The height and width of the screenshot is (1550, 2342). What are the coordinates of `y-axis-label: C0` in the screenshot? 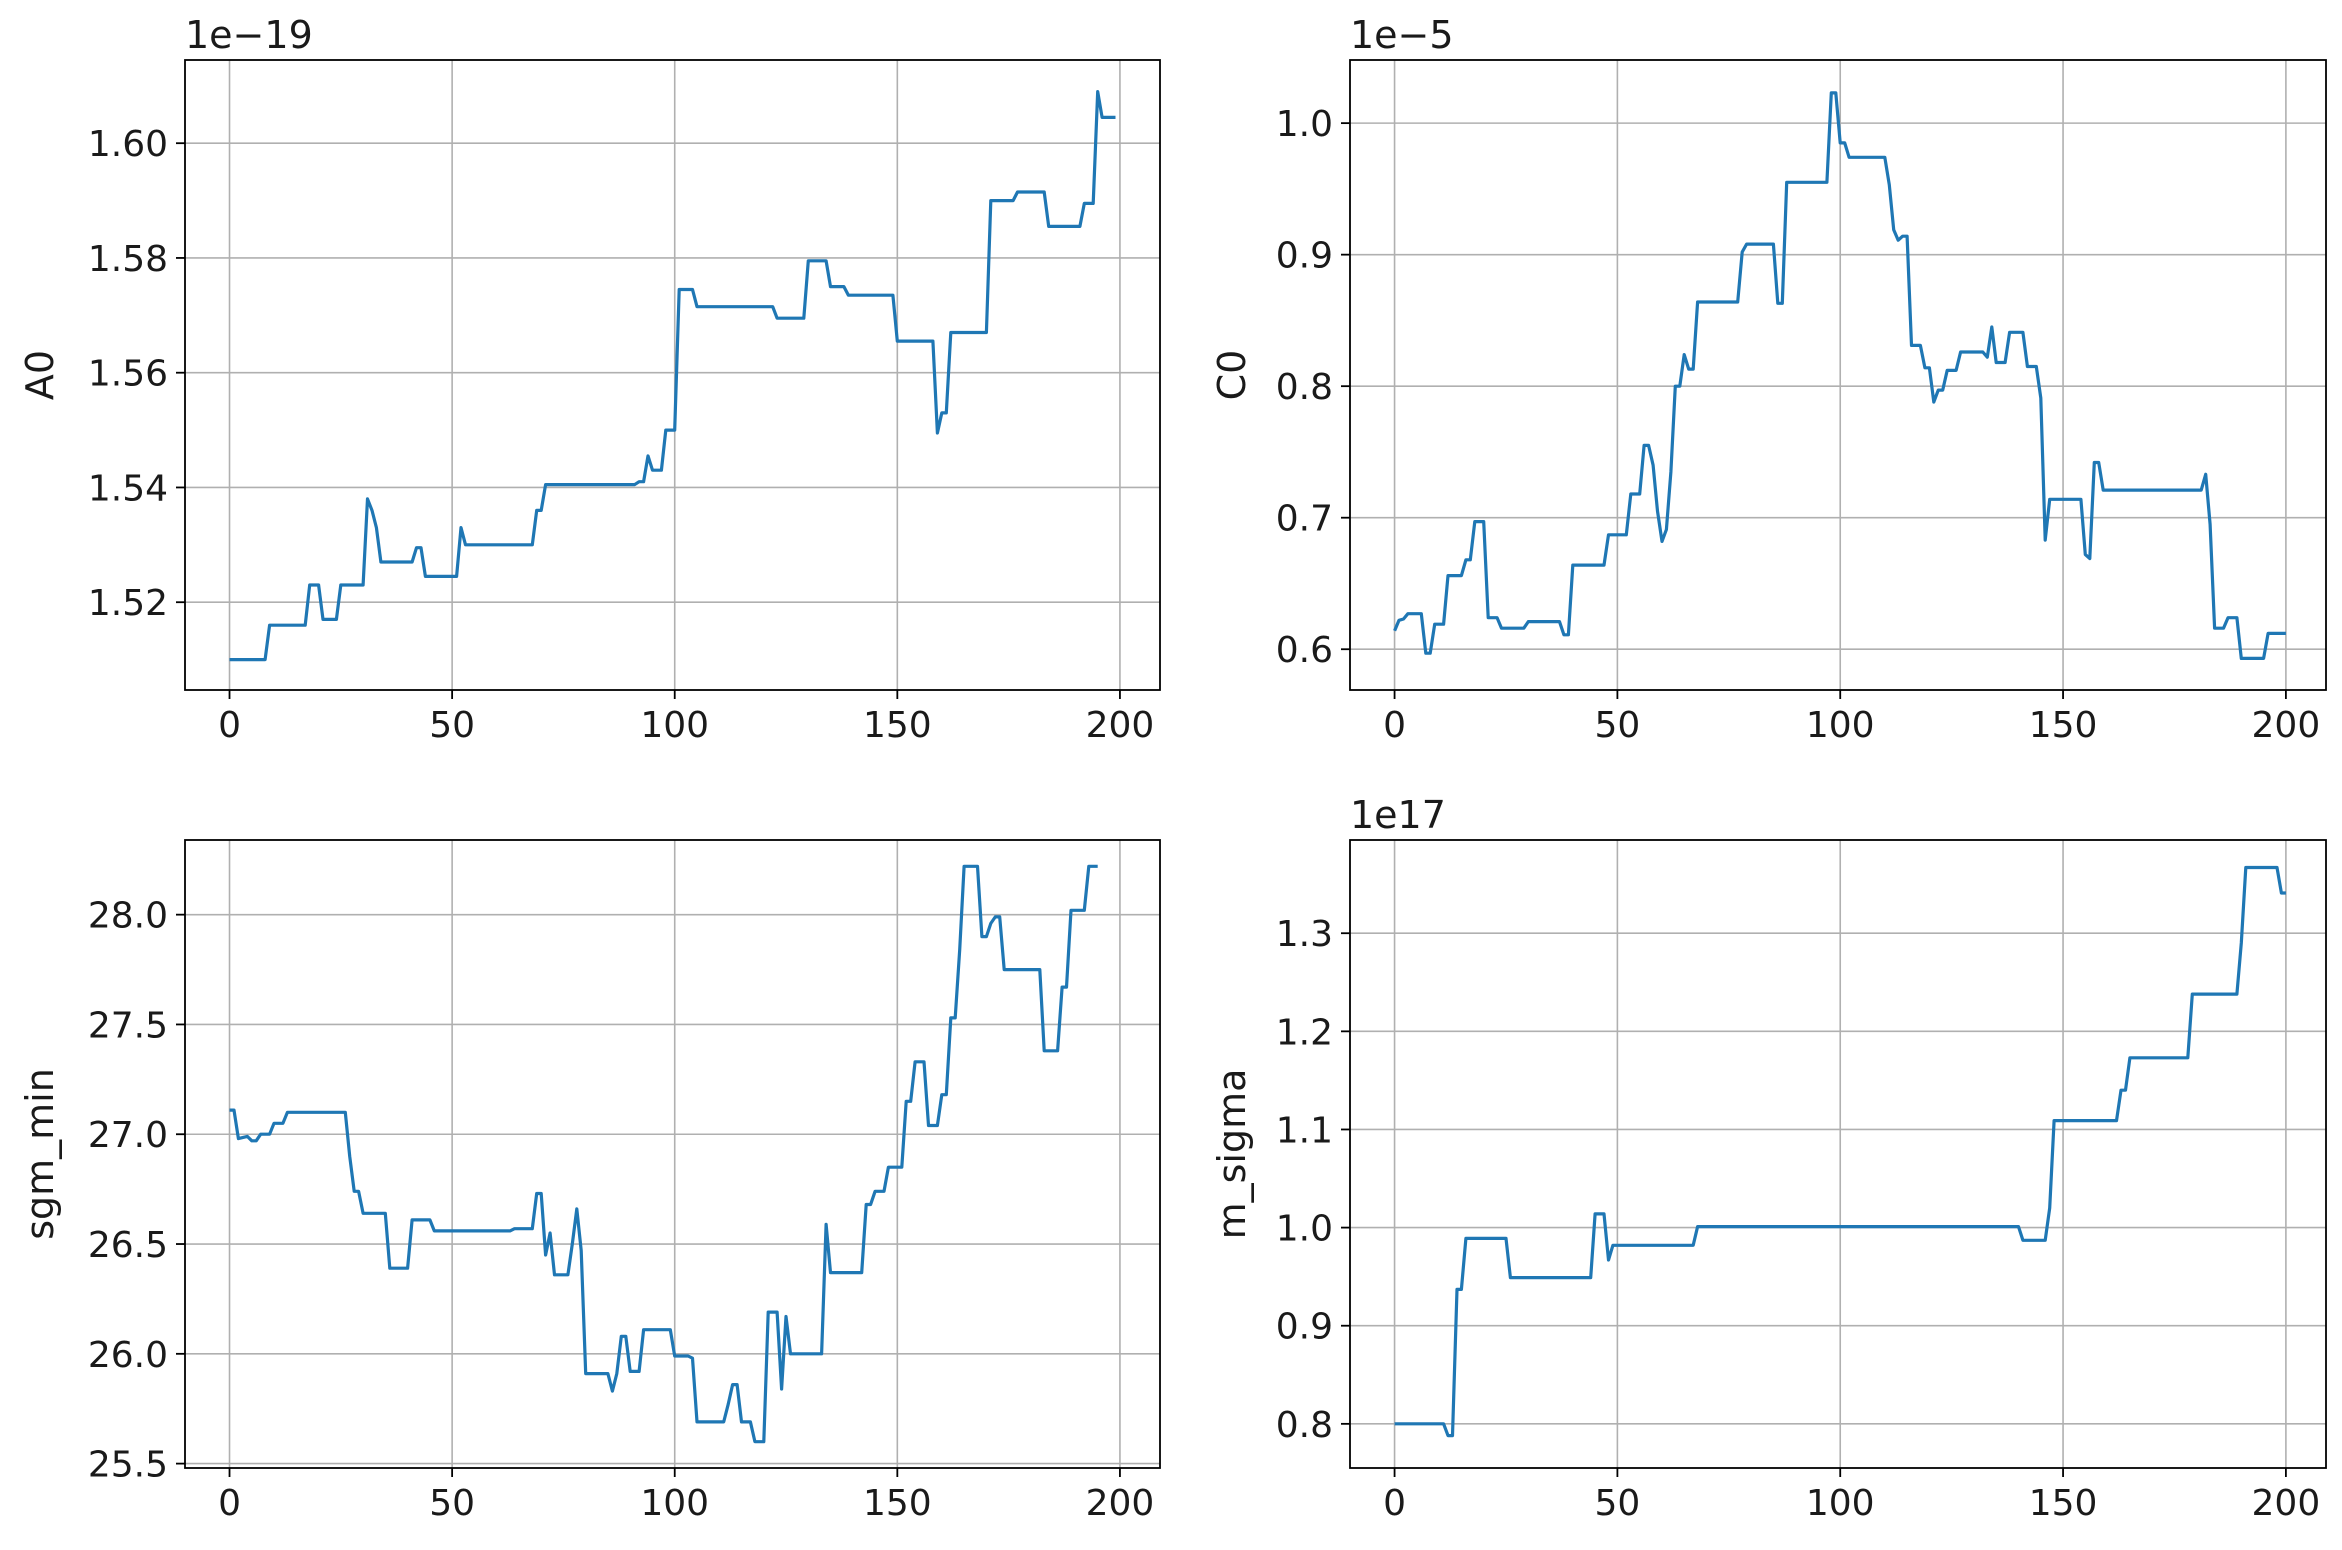 It's located at (1232, 375).